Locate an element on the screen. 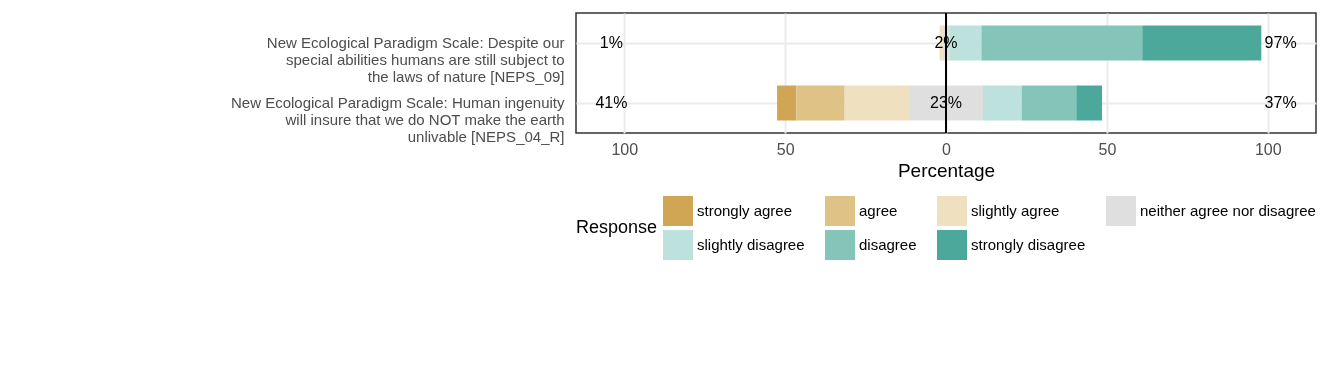 The width and height of the screenshot is (1344, 384). legend-label: strongly agree is located at coordinates (745, 210).